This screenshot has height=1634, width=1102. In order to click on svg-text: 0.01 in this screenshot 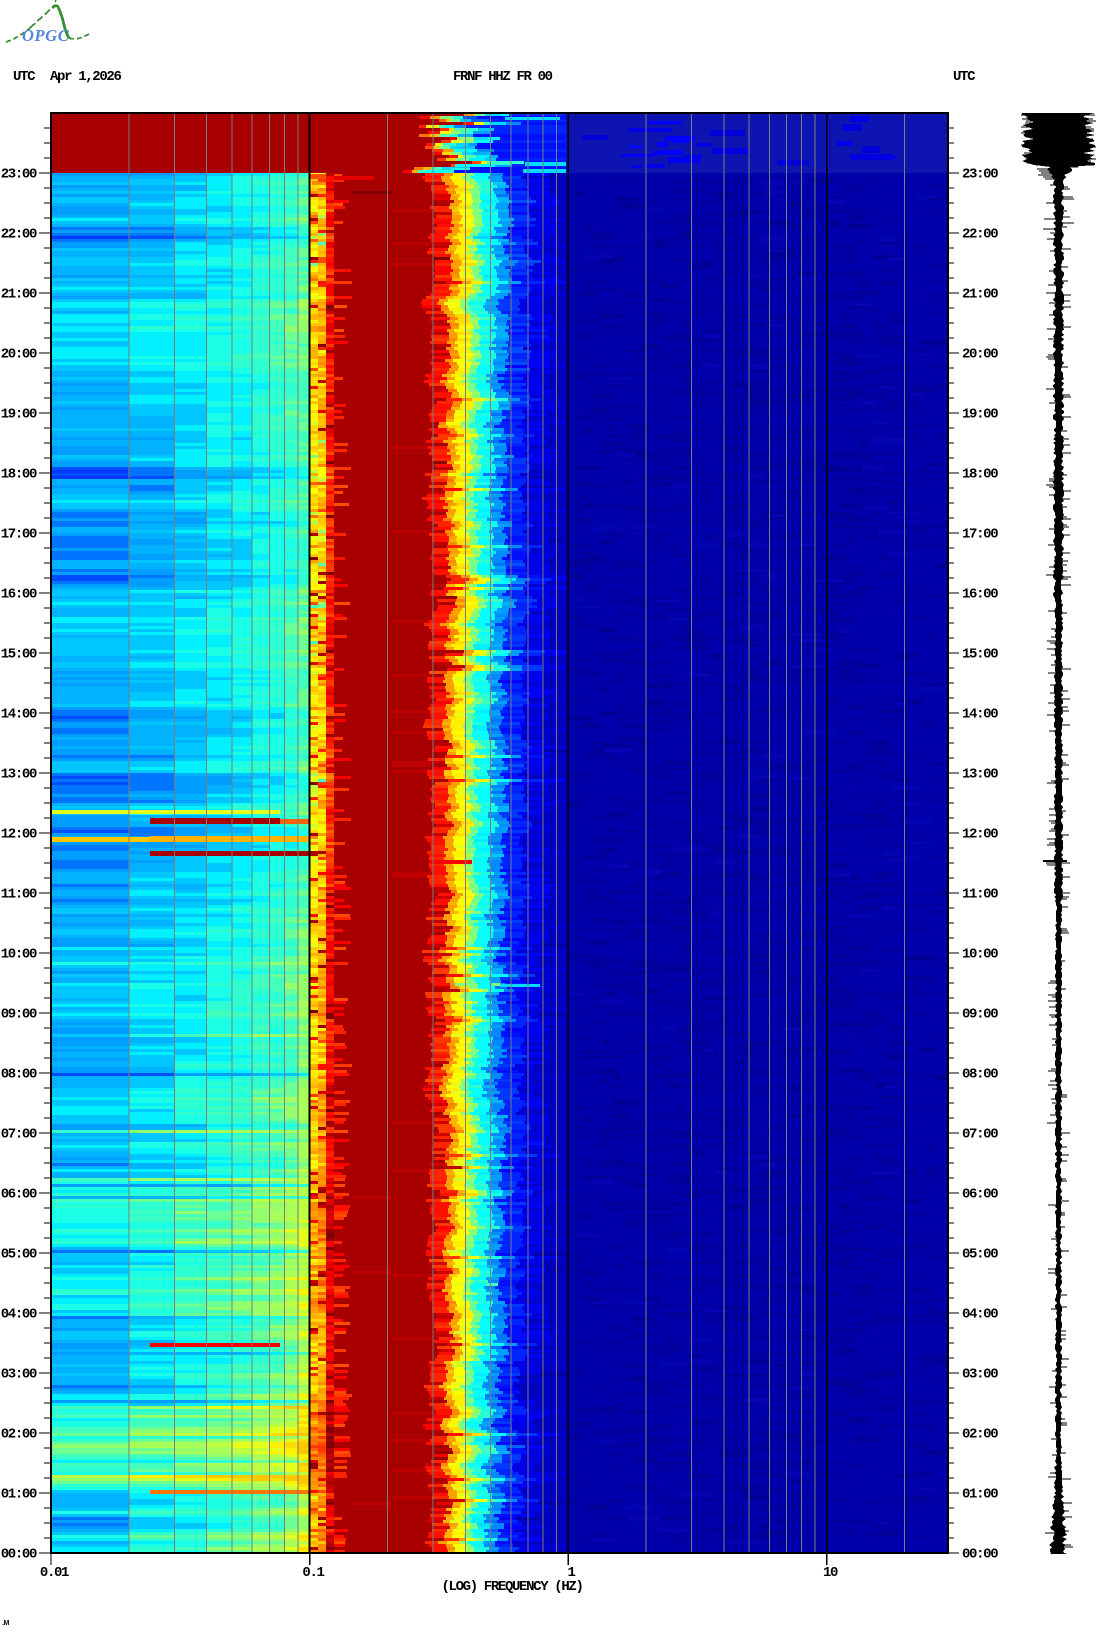, I will do `click(54, 1573)`.